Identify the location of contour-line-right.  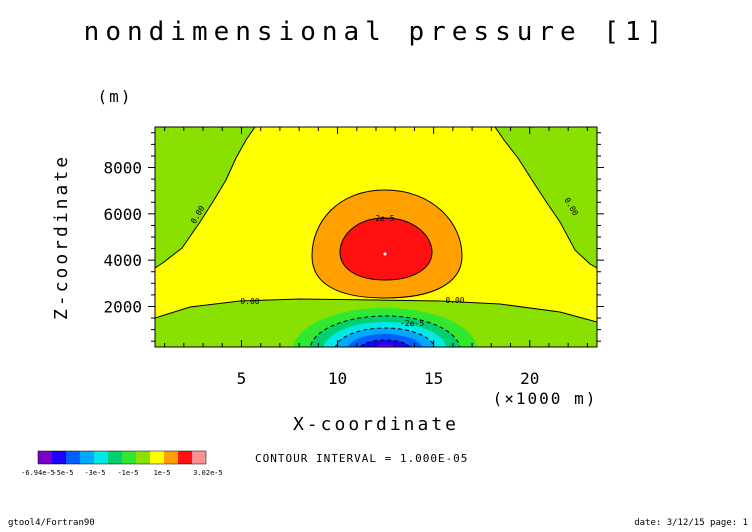
(545, 198).